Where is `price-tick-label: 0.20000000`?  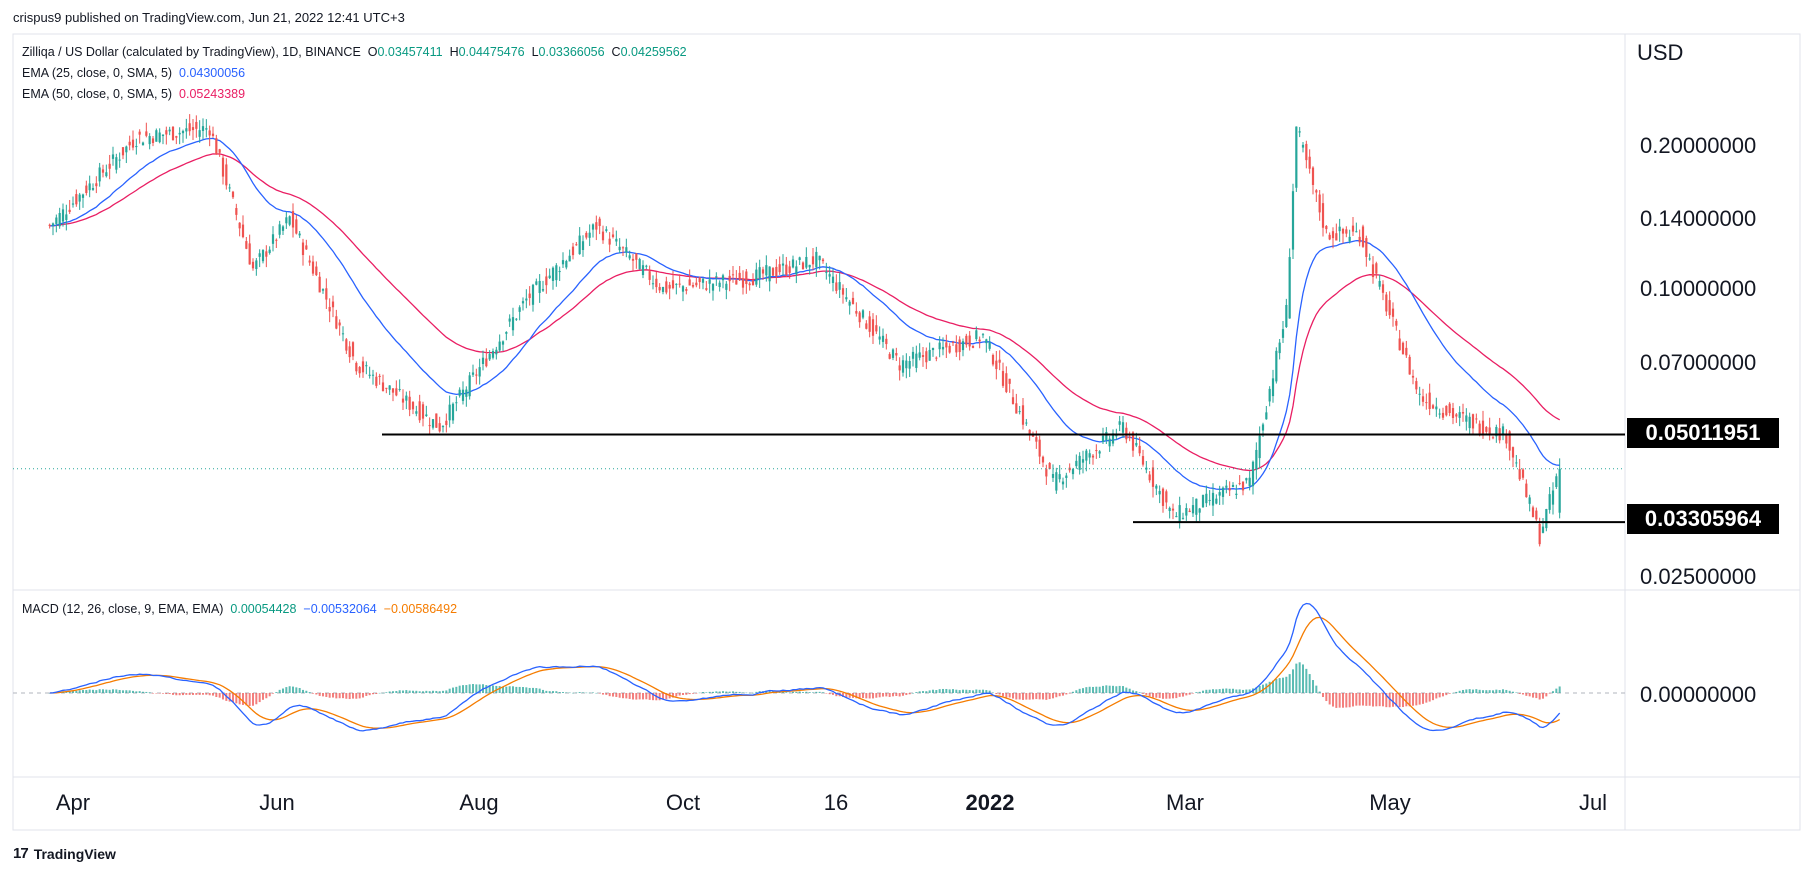 price-tick-label: 0.20000000 is located at coordinates (1698, 145).